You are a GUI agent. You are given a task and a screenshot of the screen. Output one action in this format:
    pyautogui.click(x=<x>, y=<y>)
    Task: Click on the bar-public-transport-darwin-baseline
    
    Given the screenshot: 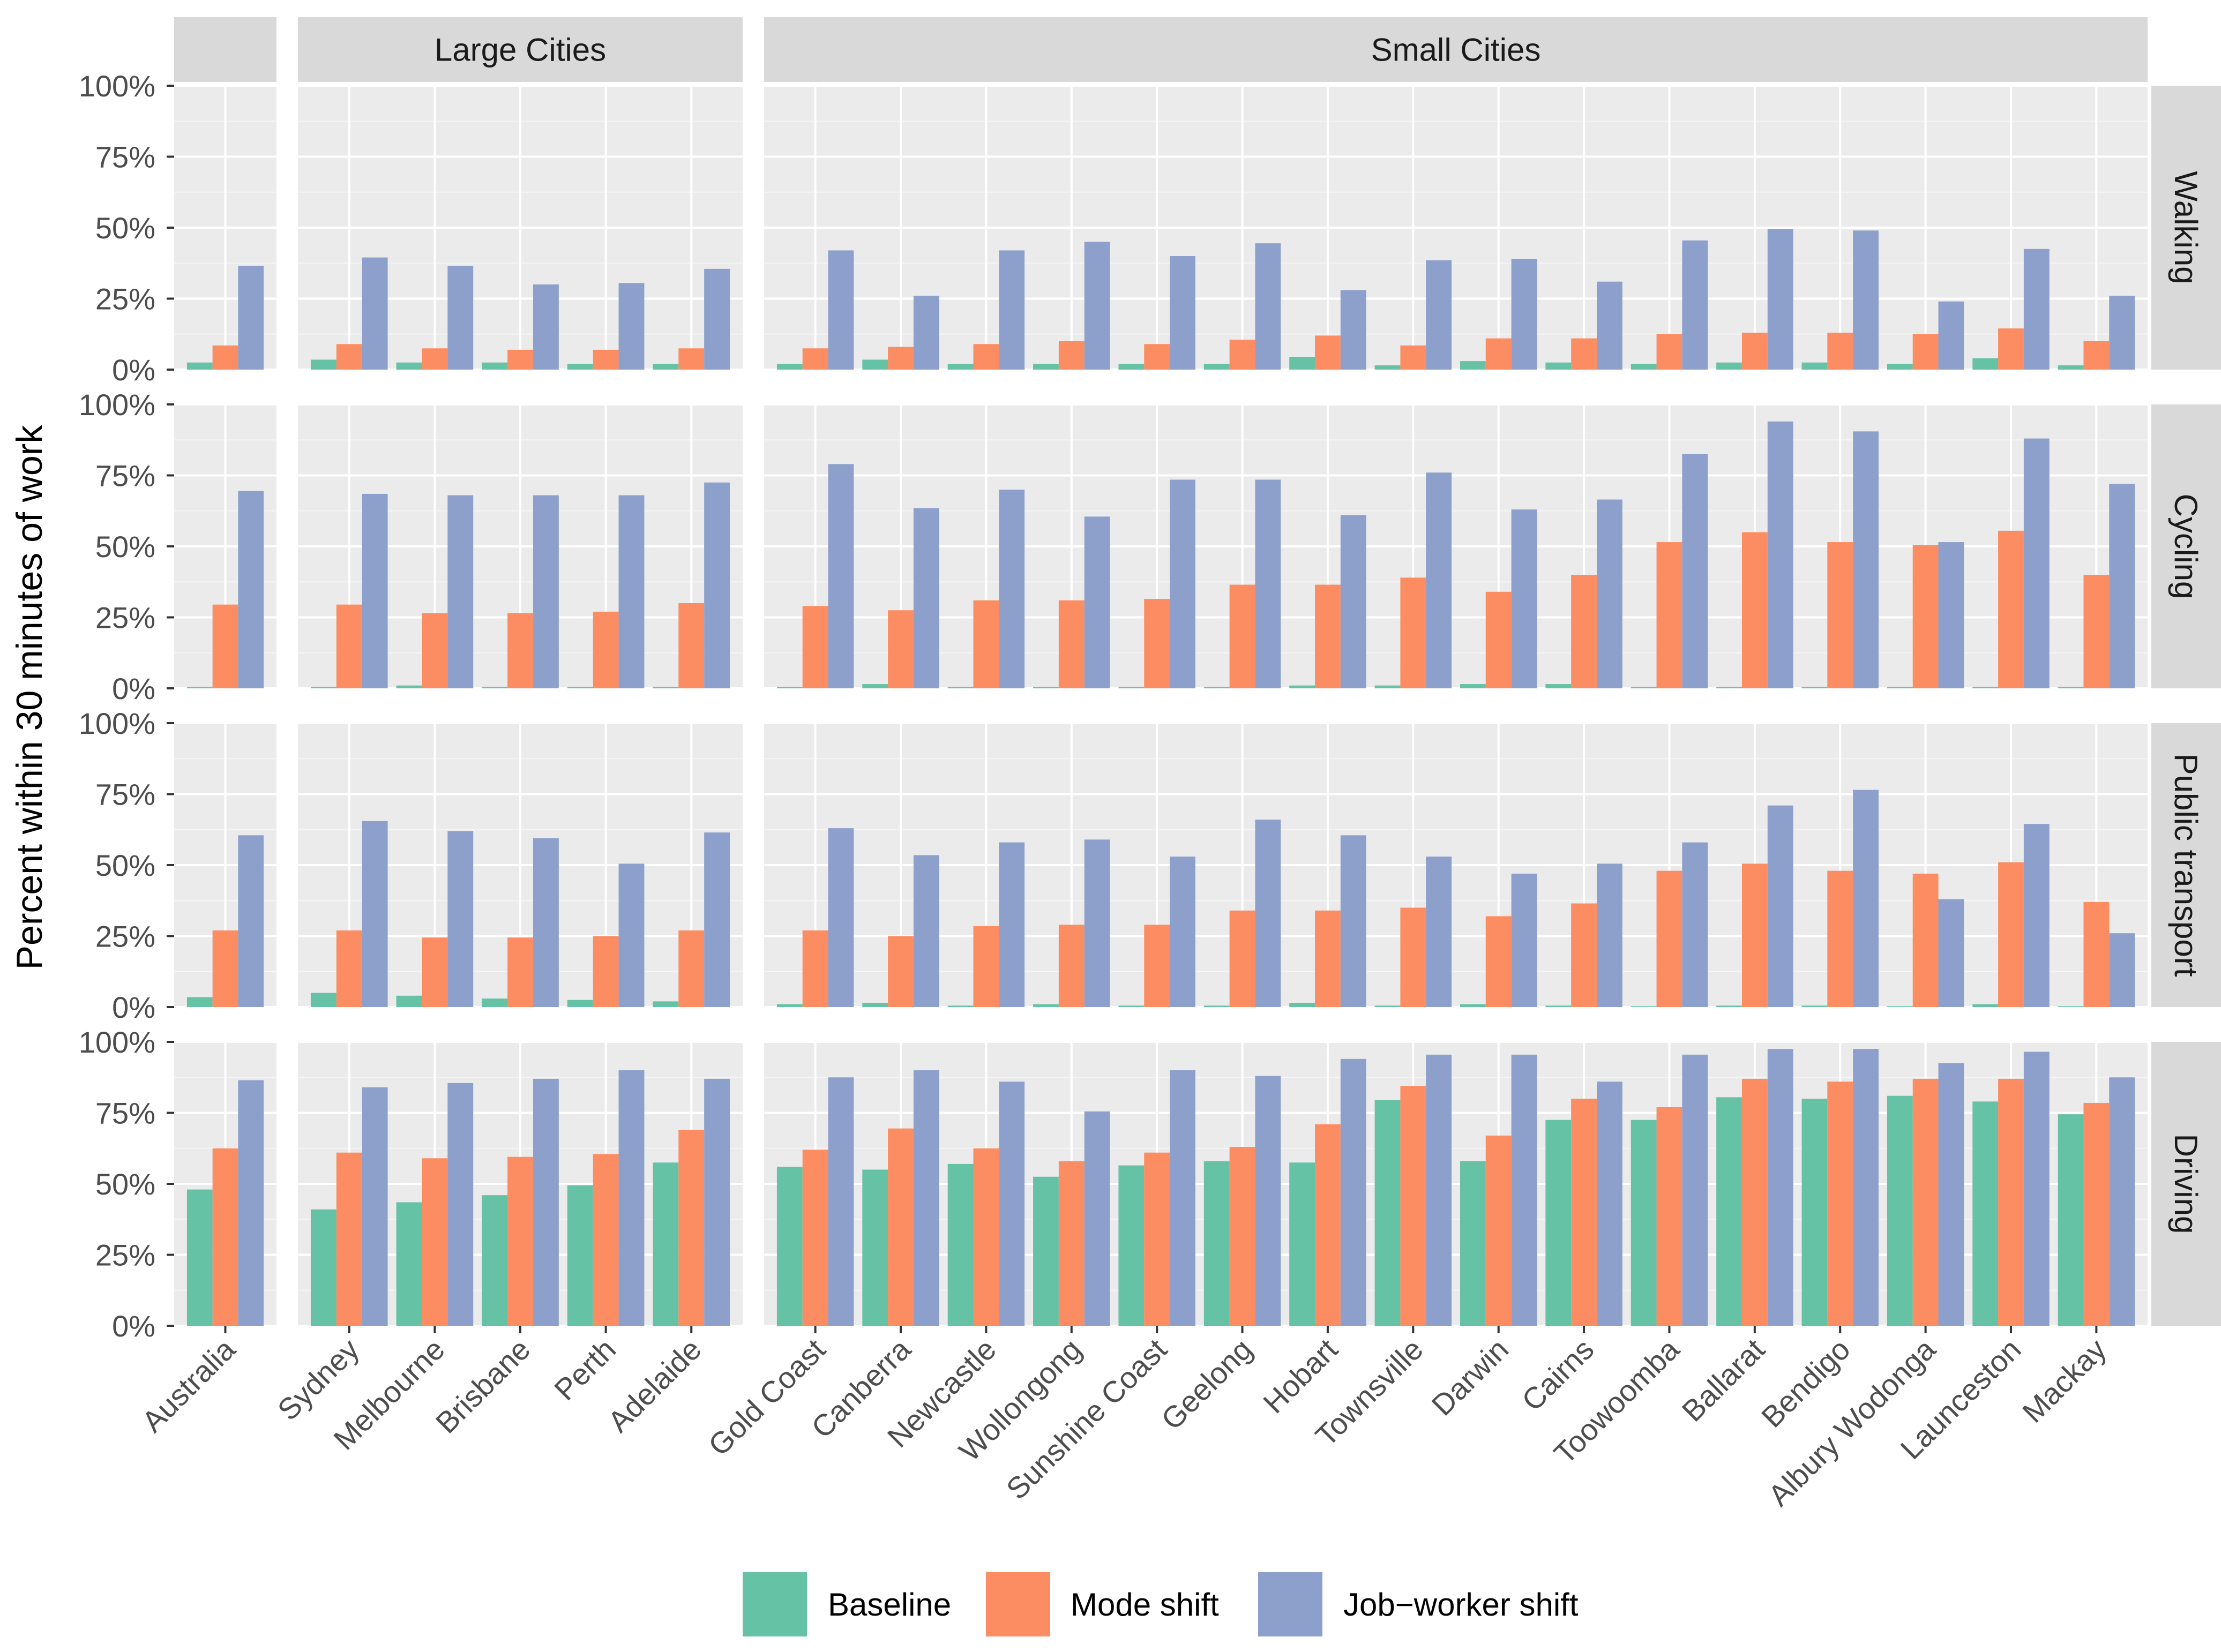 What is the action you would take?
    pyautogui.click(x=1473, y=1005)
    